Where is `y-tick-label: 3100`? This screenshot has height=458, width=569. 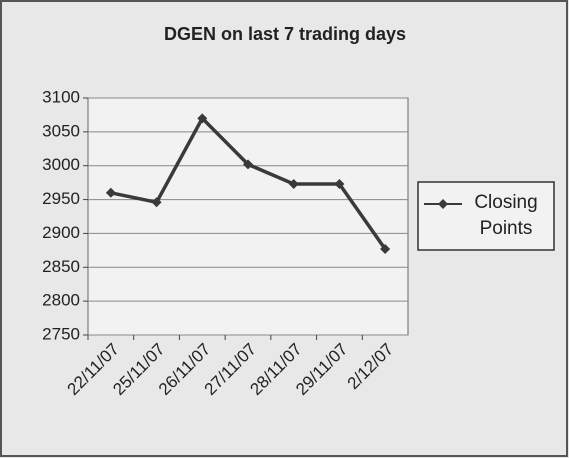
y-tick-label: 3100 is located at coordinates (61, 96).